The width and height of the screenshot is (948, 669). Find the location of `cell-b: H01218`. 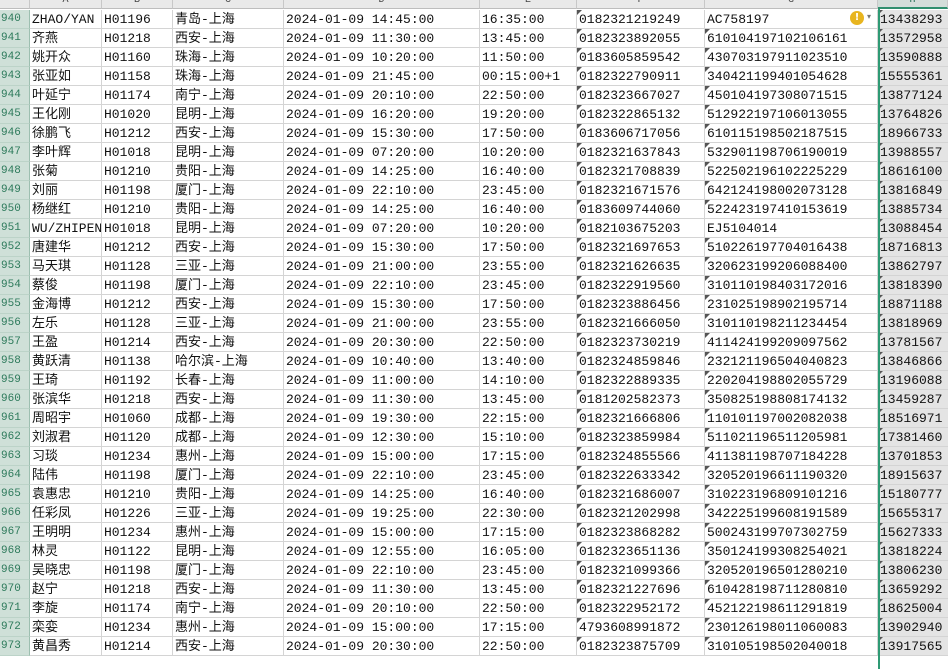

cell-b: H01218 is located at coordinates (137, 38).